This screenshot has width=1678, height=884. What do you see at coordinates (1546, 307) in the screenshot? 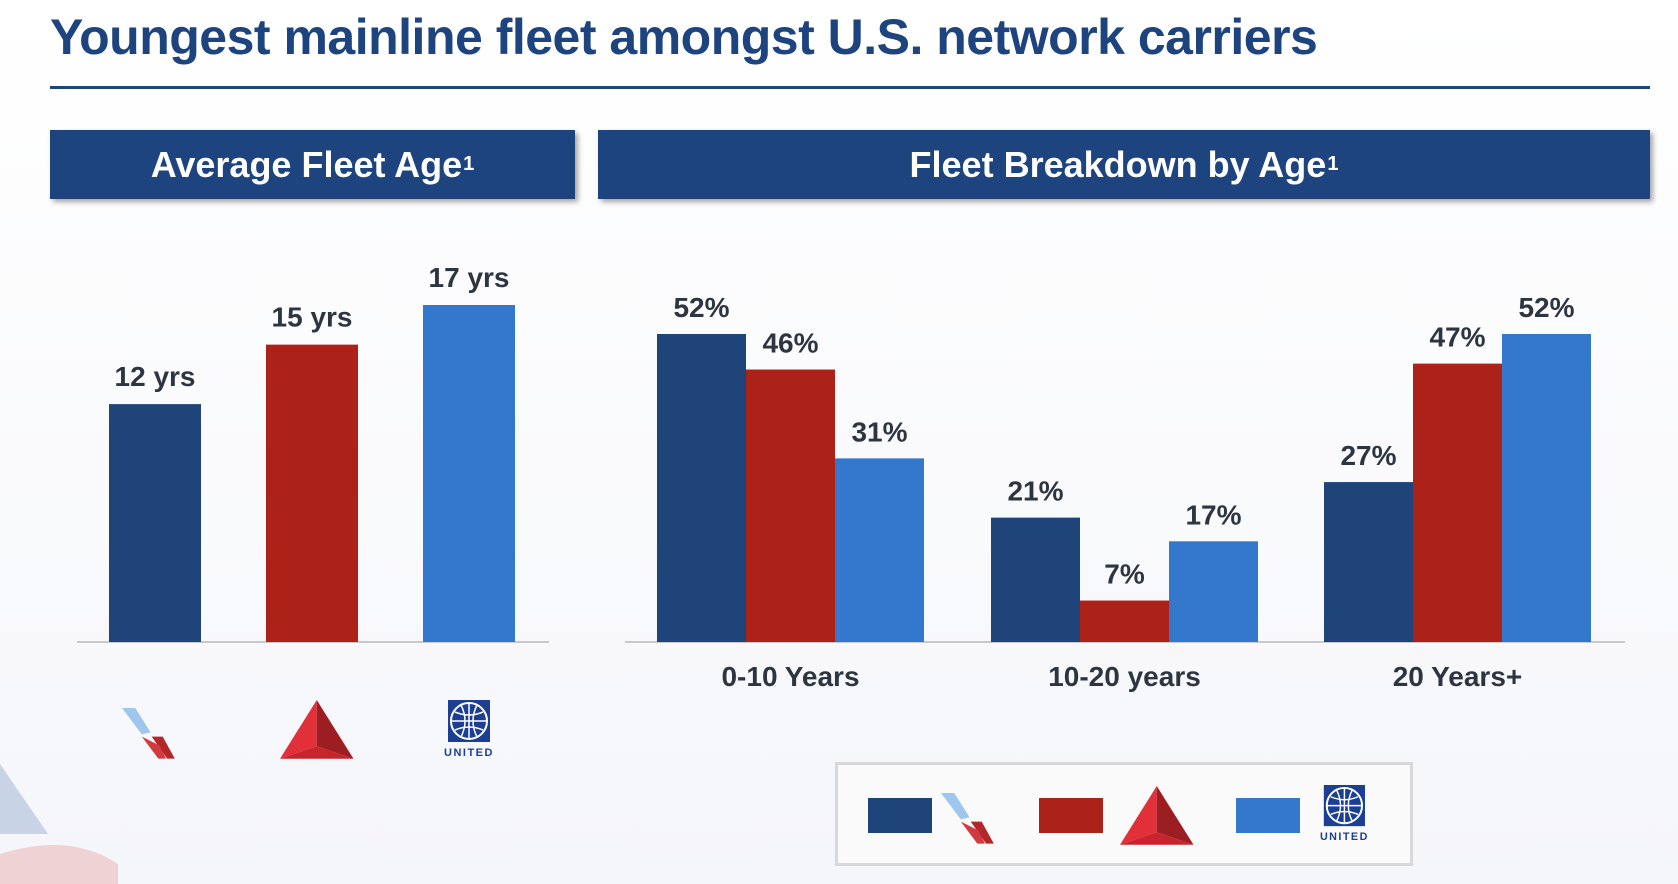
I see `breakdown-data-label-2-2: 52%` at bounding box center [1546, 307].